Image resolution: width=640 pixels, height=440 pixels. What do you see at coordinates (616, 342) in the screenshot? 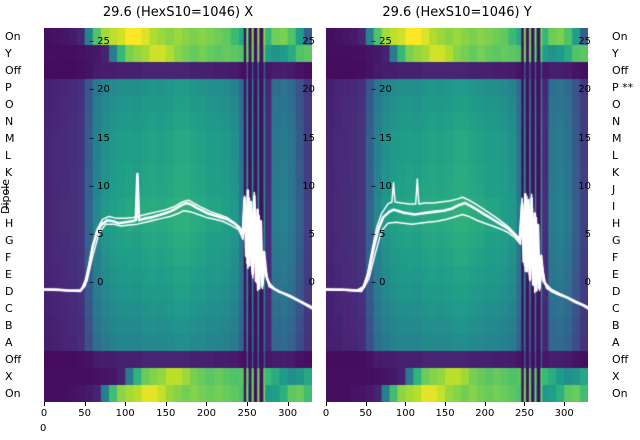
I see `row-label-right: A` at bounding box center [616, 342].